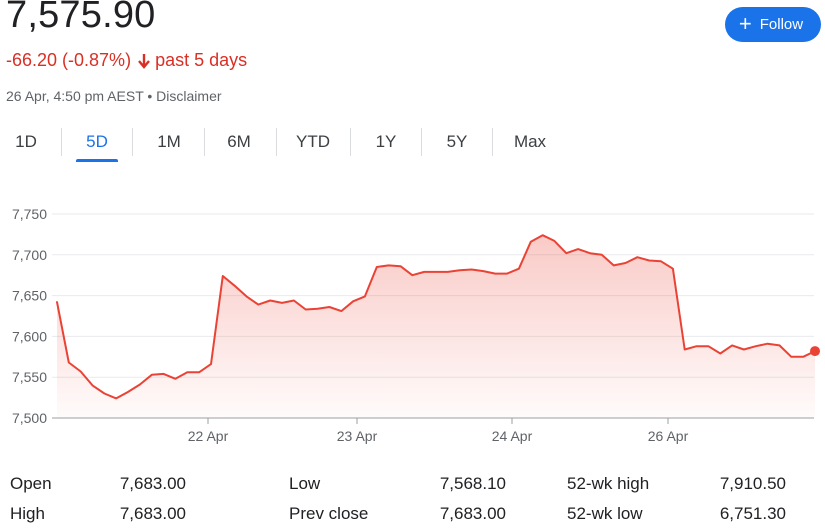 The image size is (825, 528). Describe the element at coordinates (752, 483) in the screenshot. I see `stat-value-52wk-high: 7,910.50` at that location.